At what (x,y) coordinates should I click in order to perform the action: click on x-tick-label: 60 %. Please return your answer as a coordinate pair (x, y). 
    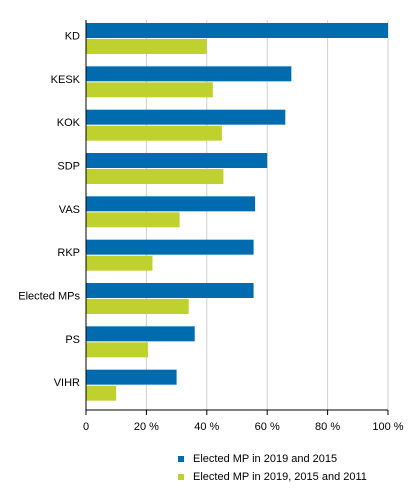
    Looking at the image, I should click on (267, 427).